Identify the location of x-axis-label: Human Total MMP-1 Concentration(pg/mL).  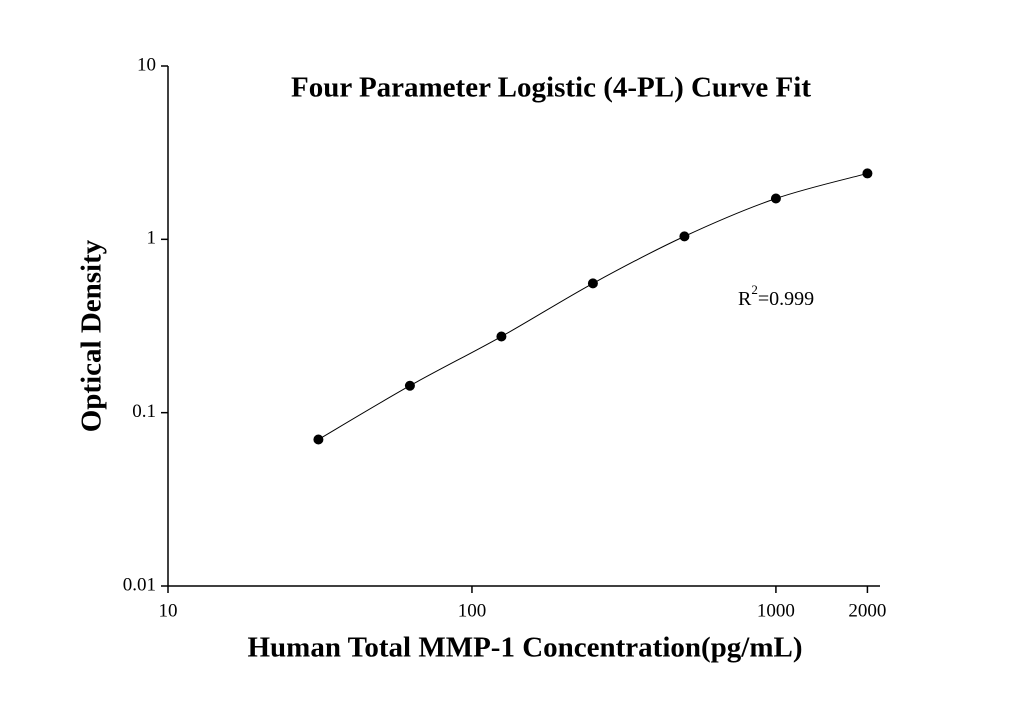
(524, 648).